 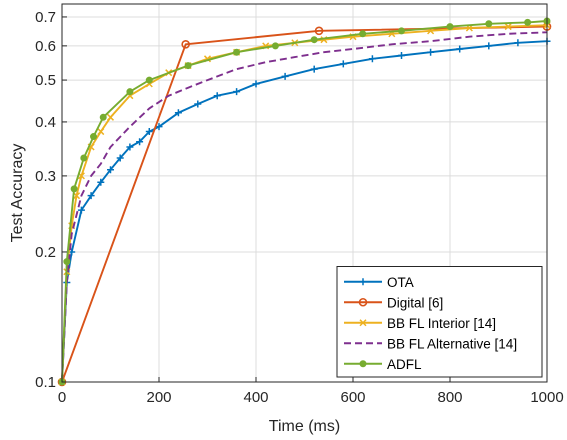 I want to click on y-tick-label: 0.2, so click(x=45, y=252).